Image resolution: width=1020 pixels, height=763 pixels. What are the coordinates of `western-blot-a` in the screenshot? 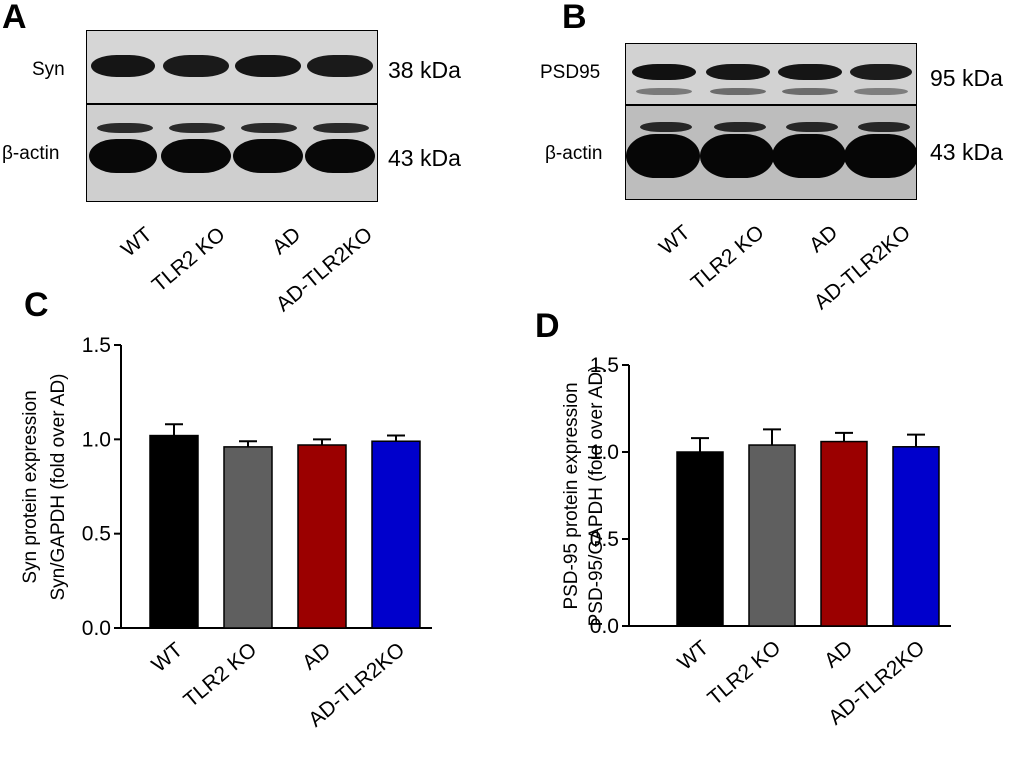 It's located at (232, 116).